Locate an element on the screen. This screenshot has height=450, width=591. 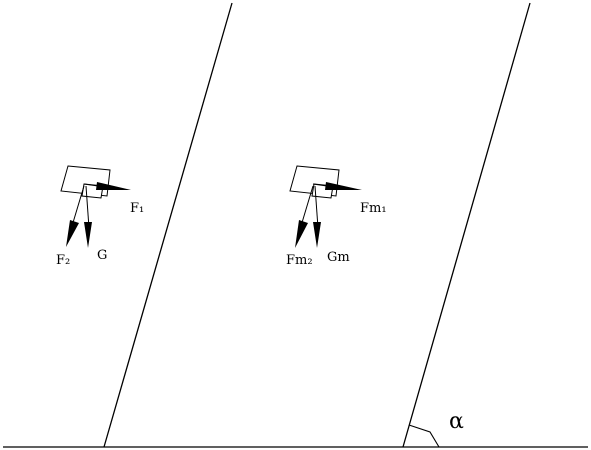
fm2-label: Fm₂ is located at coordinates (299, 260).